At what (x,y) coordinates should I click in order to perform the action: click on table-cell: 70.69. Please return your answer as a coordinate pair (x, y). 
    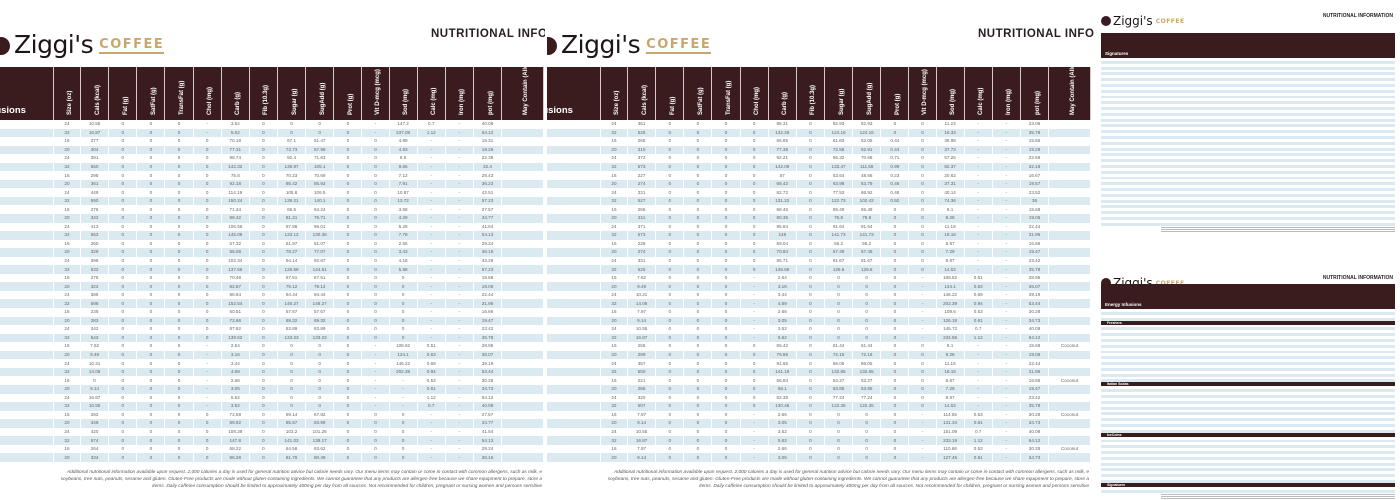
    Looking at the image, I should click on (320, 175).